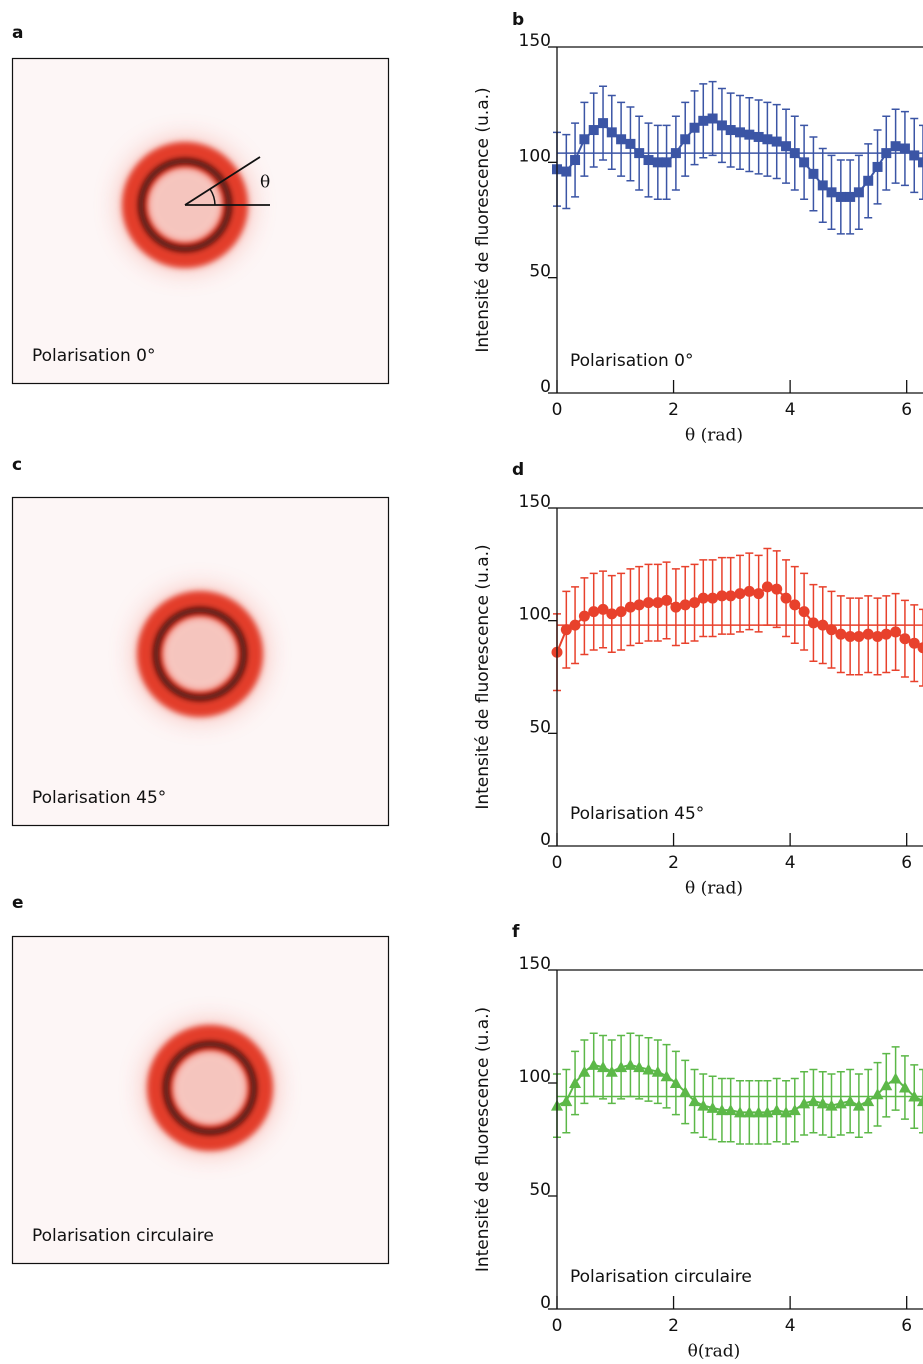 The height and width of the screenshot is (1364, 923). I want to click on image-label: Polarisation 45°, so click(99, 798).